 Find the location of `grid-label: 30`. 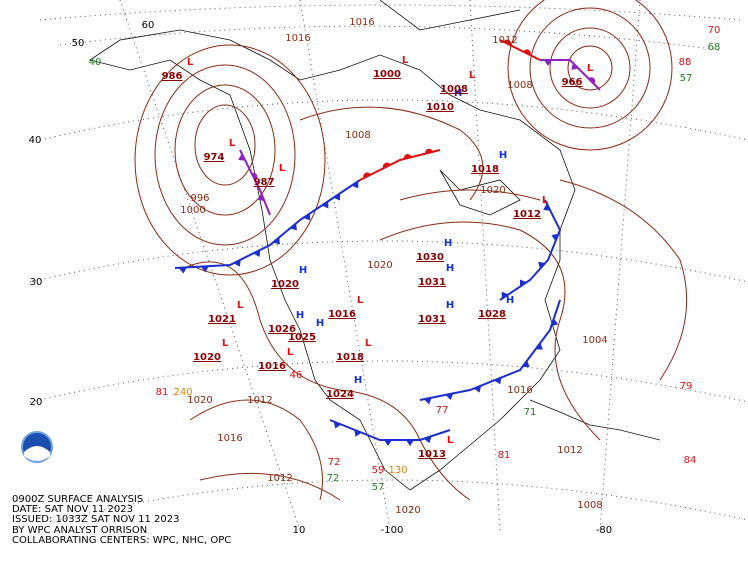

grid-label: 30 is located at coordinates (36, 282).